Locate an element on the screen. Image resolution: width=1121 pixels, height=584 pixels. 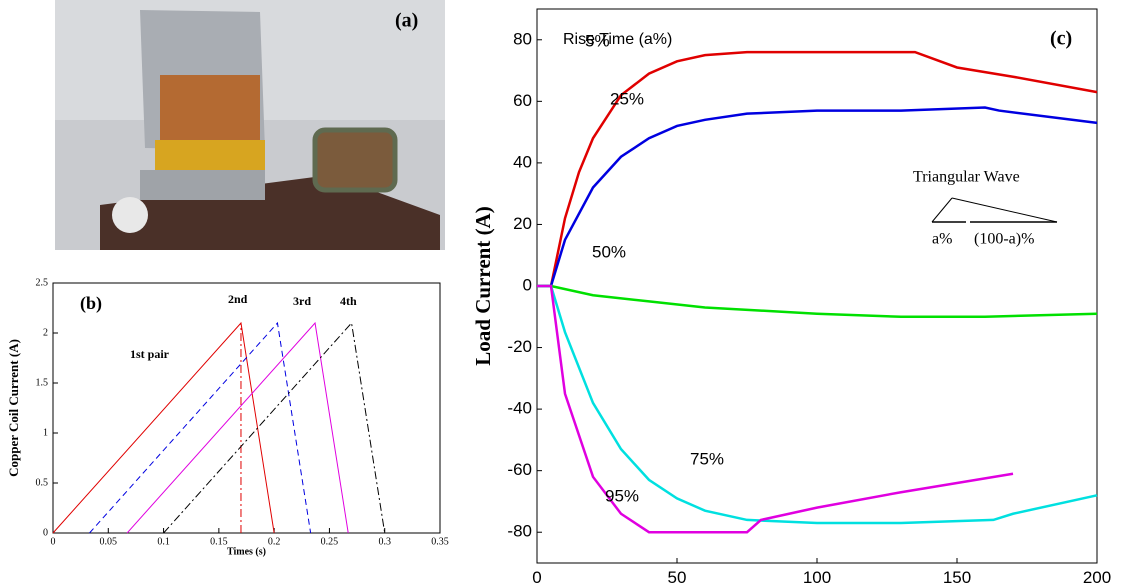
knob is located at coordinates (130, 215).